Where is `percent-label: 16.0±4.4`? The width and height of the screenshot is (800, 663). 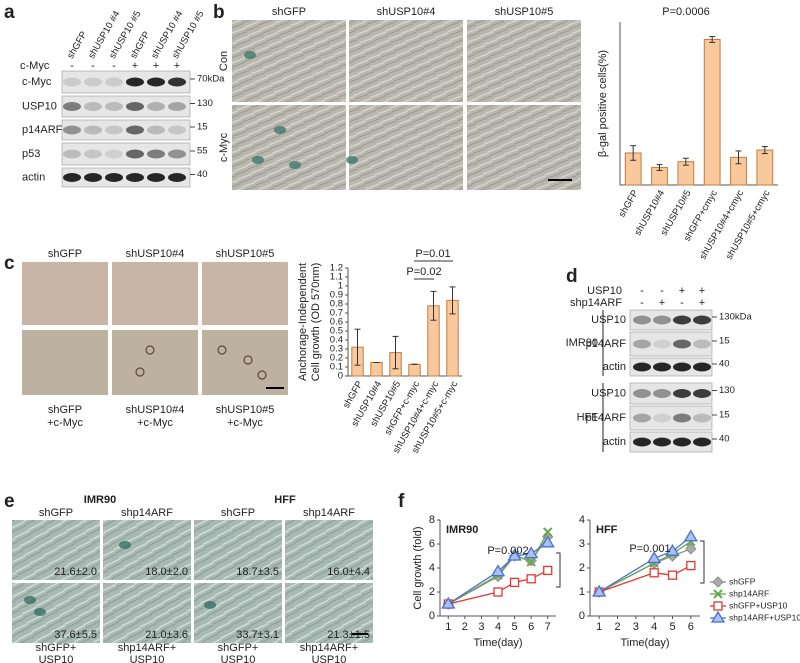 percent-label: 16.0±4.4 is located at coordinates (348, 572).